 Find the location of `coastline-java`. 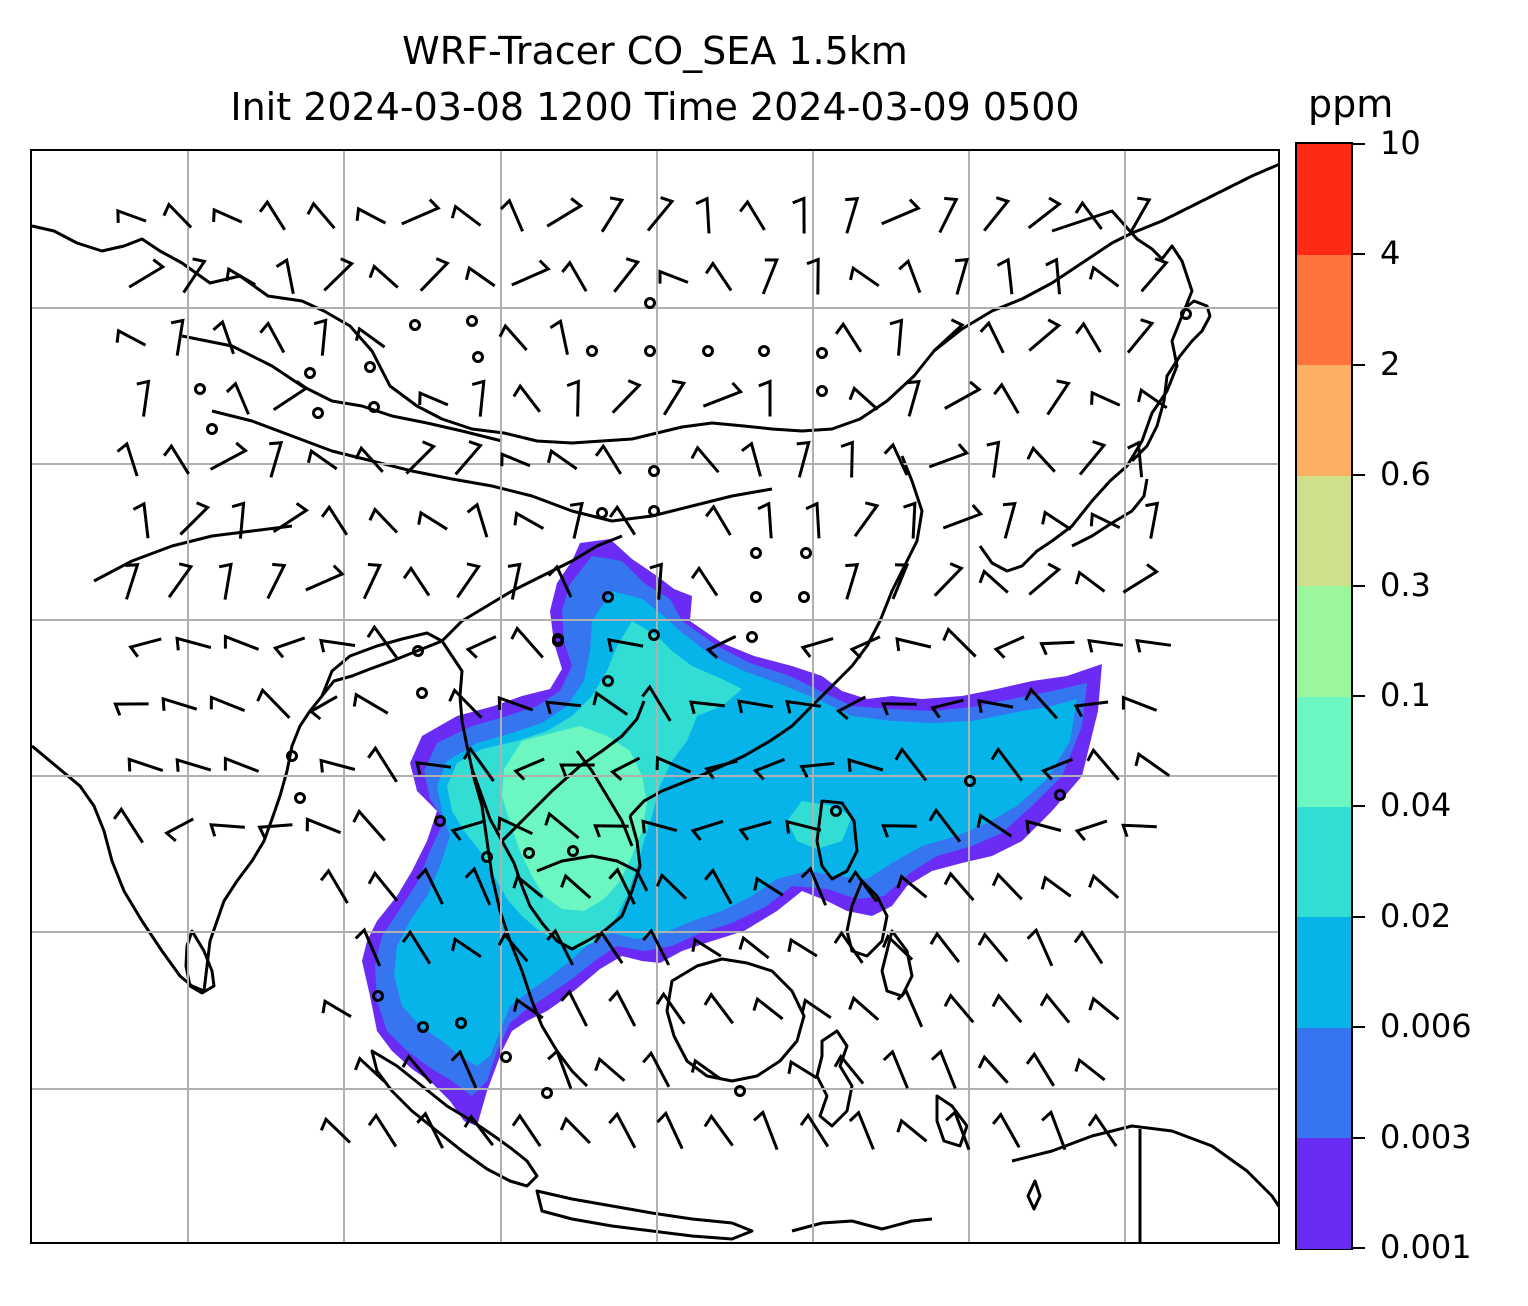

coastline-java is located at coordinates (644, 1215).